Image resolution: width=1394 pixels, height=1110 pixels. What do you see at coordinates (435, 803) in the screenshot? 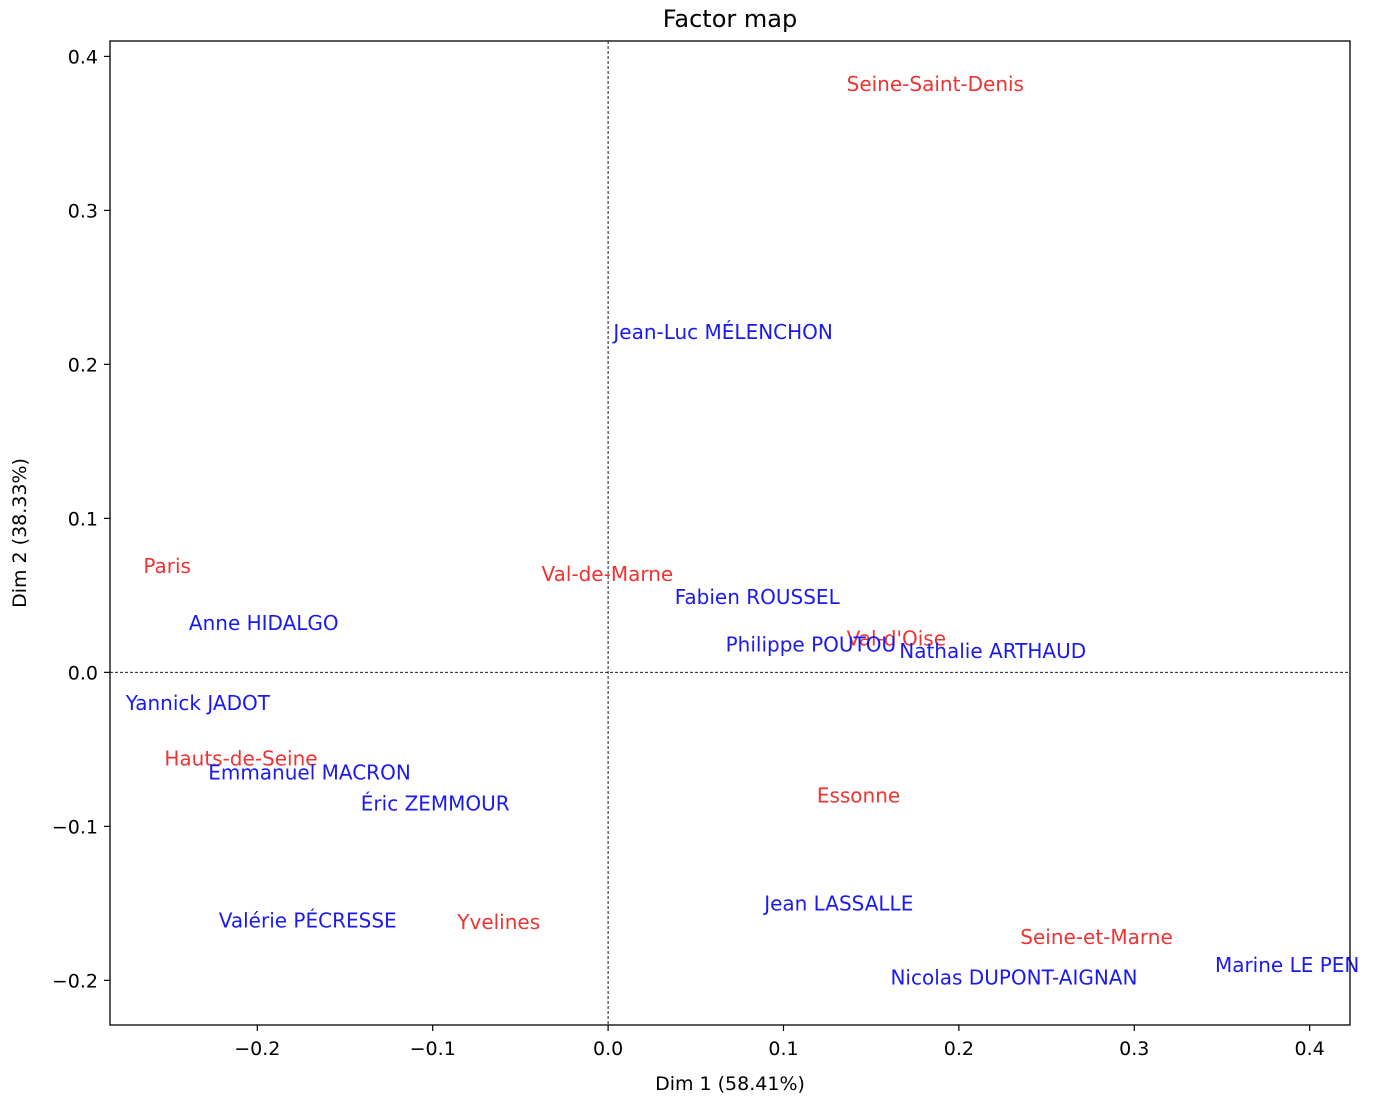
I see `column-point-label: Éric ZEMMOUR` at bounding box center [435, 803].